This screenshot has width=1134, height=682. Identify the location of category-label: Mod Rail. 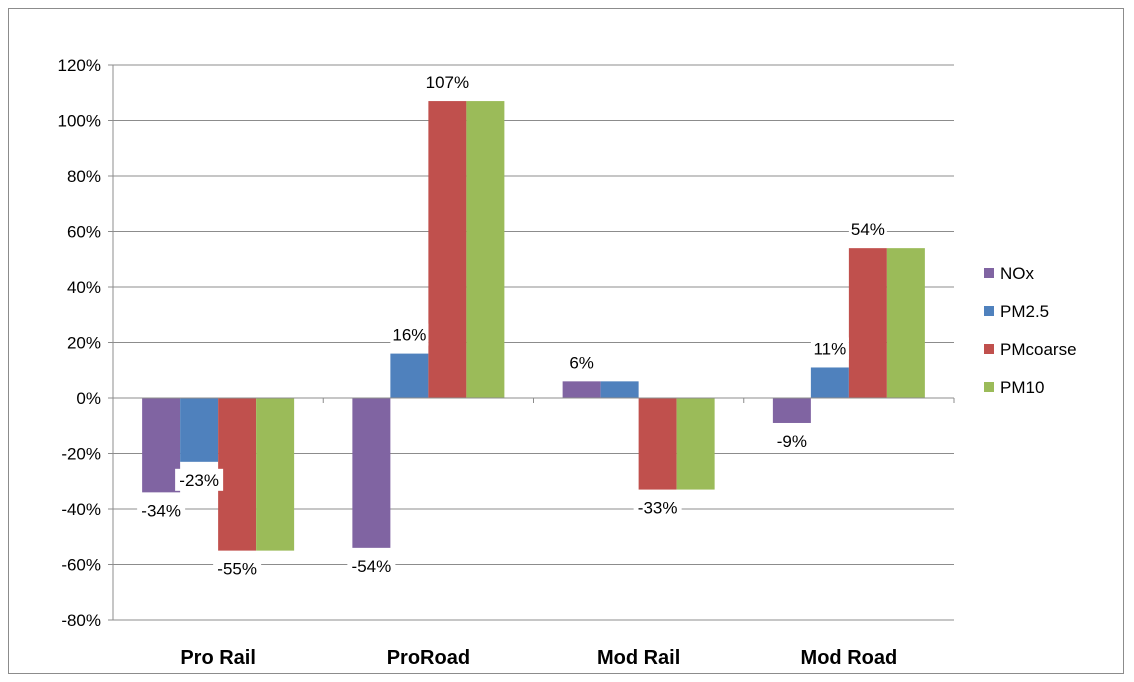
(638, 658).